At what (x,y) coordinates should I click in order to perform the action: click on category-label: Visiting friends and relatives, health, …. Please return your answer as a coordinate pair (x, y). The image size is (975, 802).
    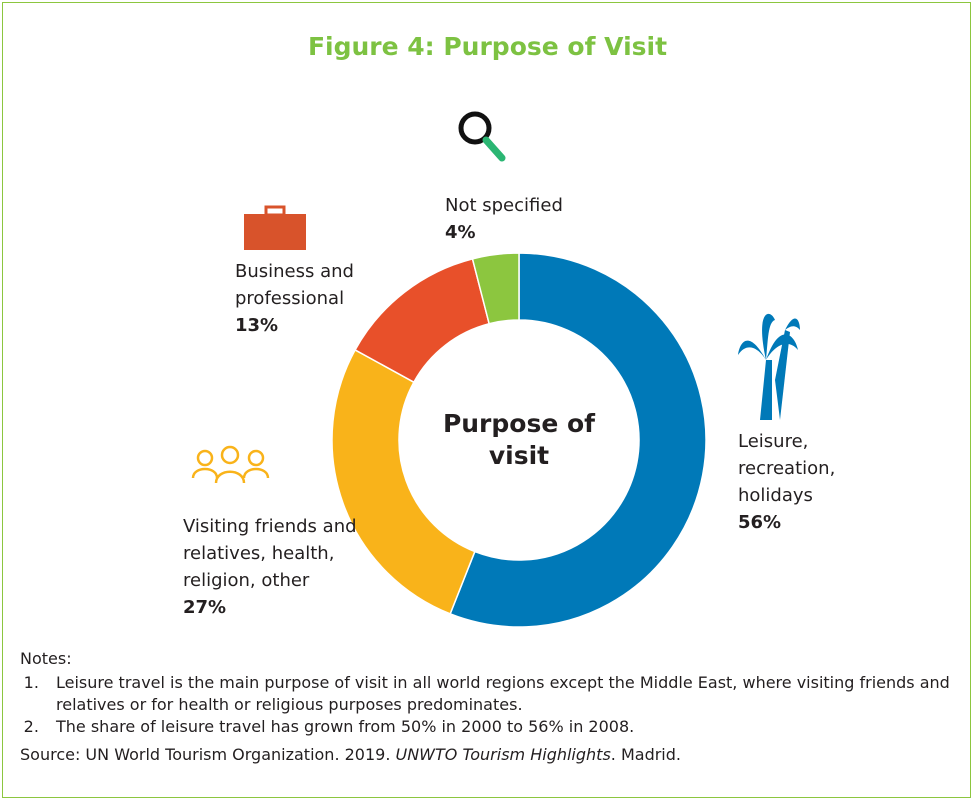
    Looking at the image, I should click on (270, 553).